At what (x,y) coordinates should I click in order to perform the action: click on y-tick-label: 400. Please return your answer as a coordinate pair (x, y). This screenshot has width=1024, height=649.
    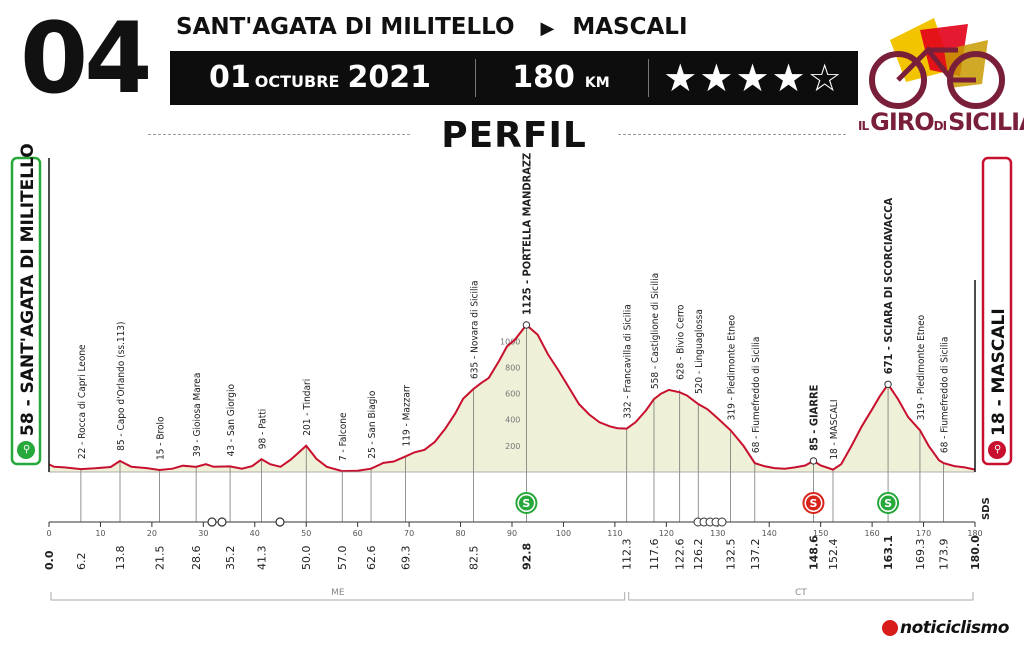
    Looking at the image, I should click on (512, 420).